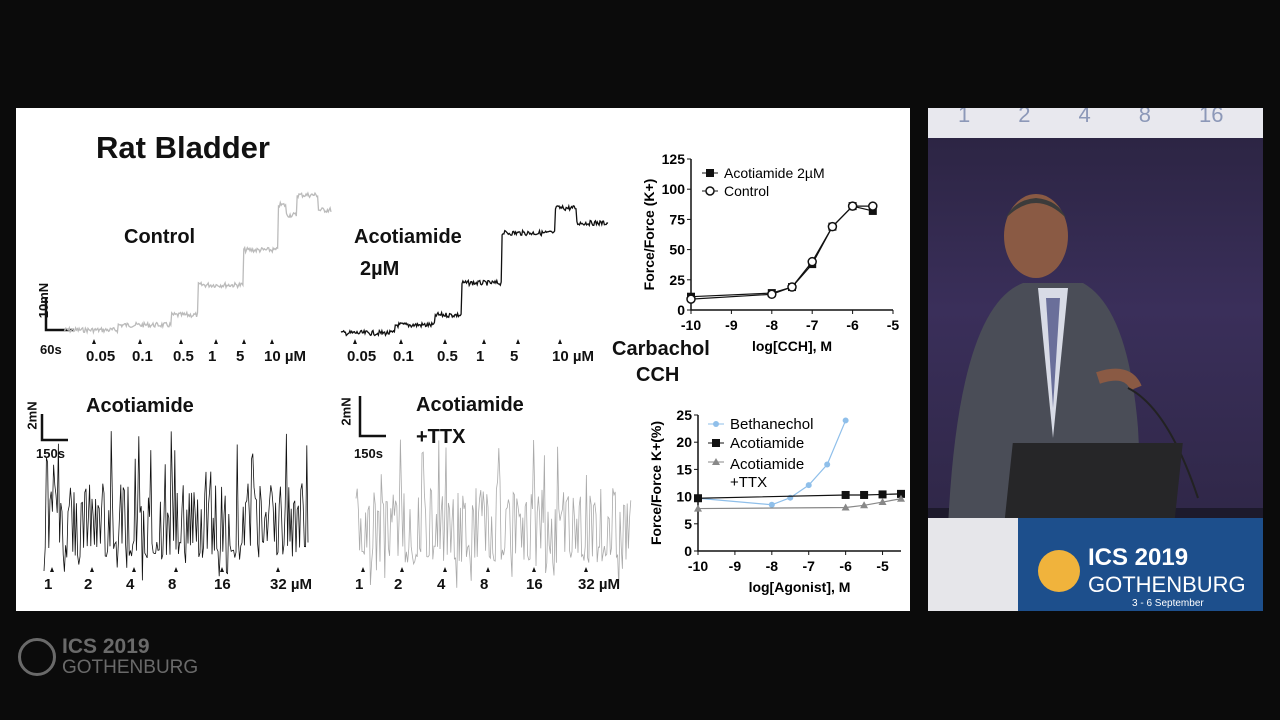  I want to click on scale-time-bottom-mid: 150s, so click(368, 453).